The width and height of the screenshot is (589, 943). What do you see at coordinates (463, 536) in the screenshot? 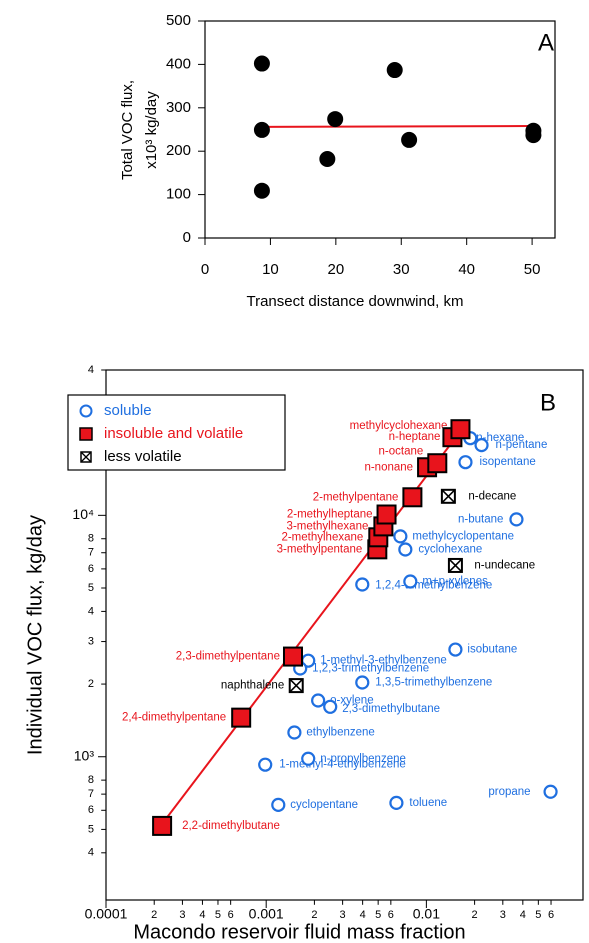
I see `point-label: methylcyclopentane` at bounding box center [463, 536].